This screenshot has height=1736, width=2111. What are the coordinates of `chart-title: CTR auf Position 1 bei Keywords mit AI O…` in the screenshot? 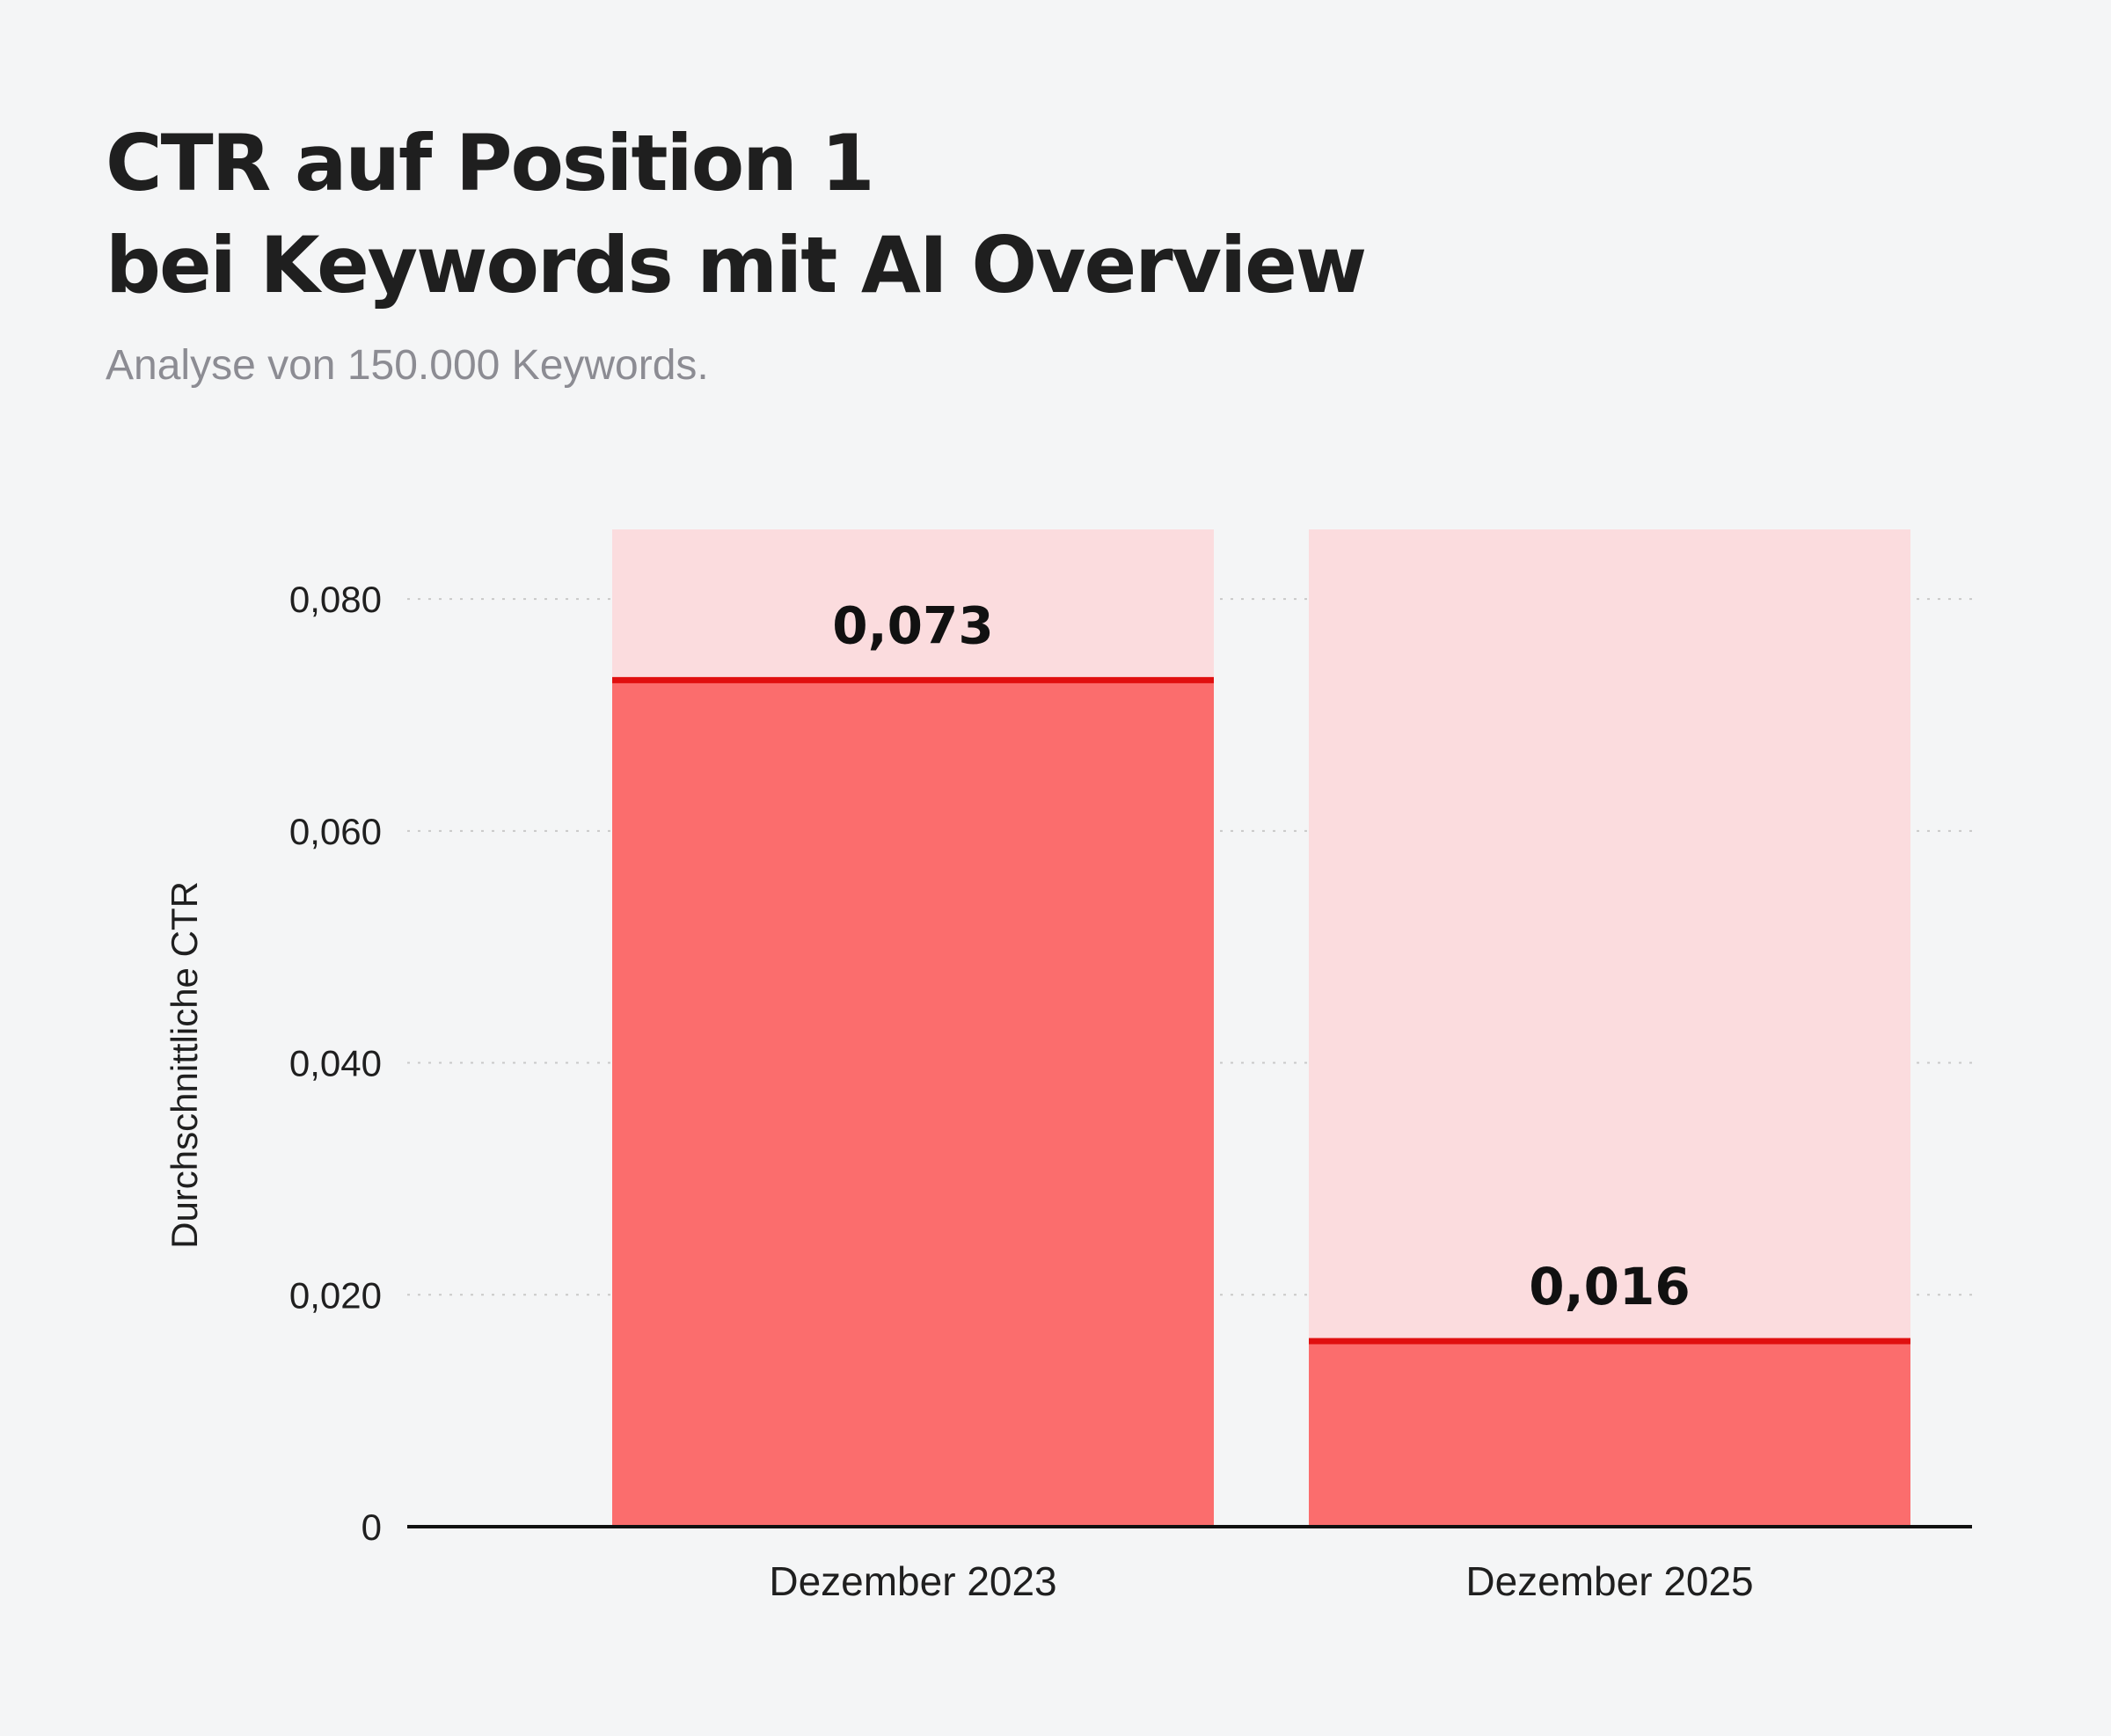 It's located at (736, 215).